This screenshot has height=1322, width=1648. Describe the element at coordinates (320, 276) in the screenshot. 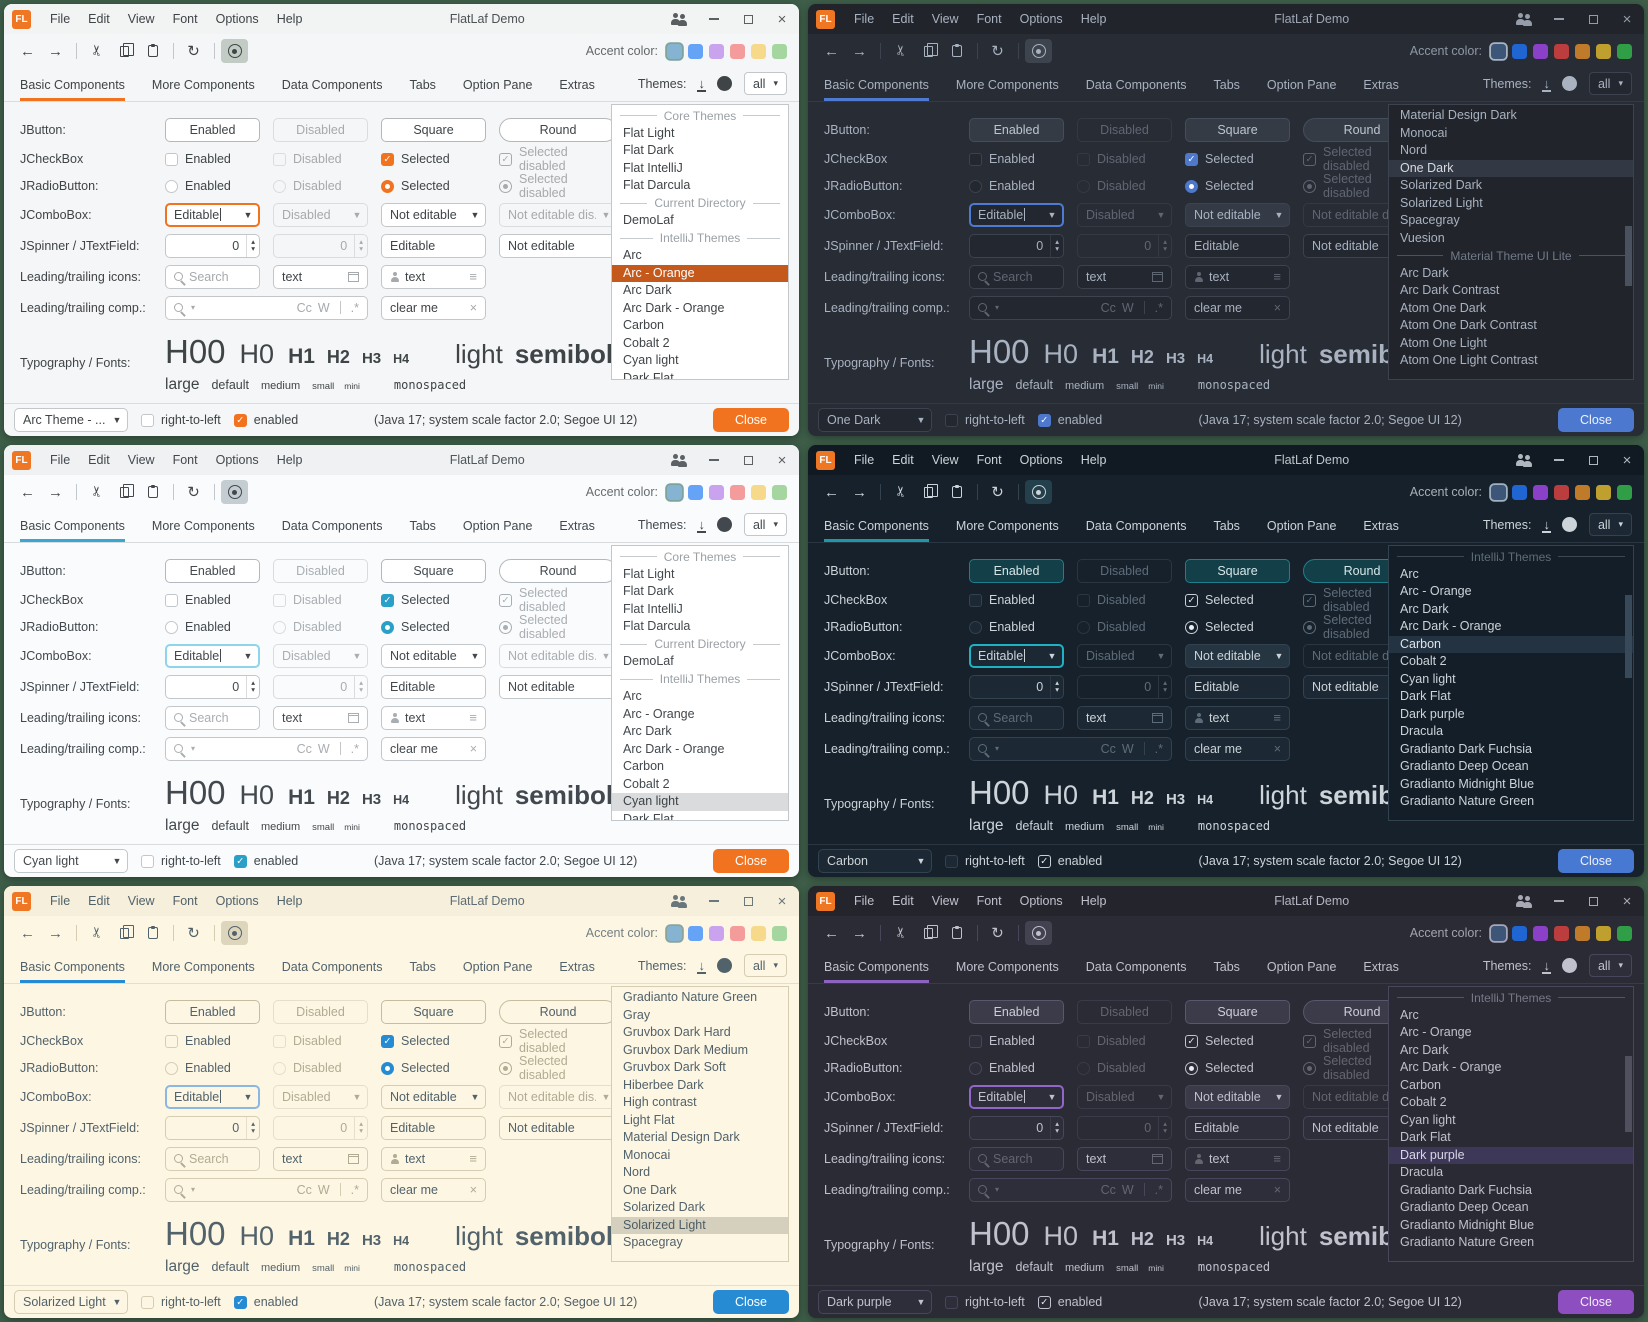

I see `text-input-calendar: text` at that location.